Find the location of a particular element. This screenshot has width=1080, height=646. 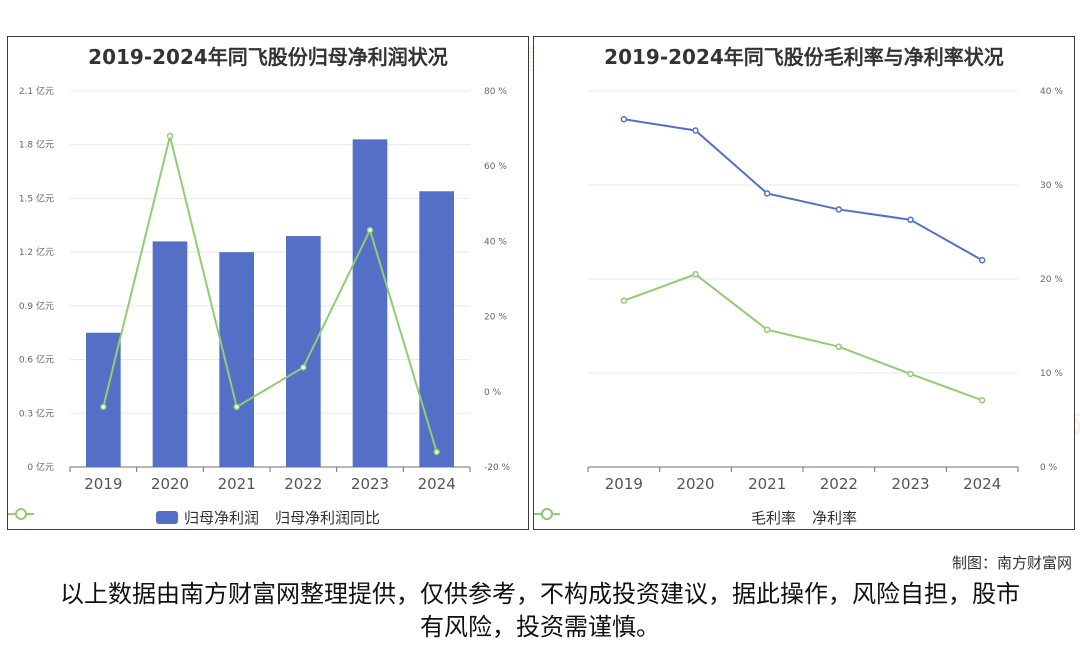

credit-text: 制图：南方财富网 is located at coordinates (1011, 563).